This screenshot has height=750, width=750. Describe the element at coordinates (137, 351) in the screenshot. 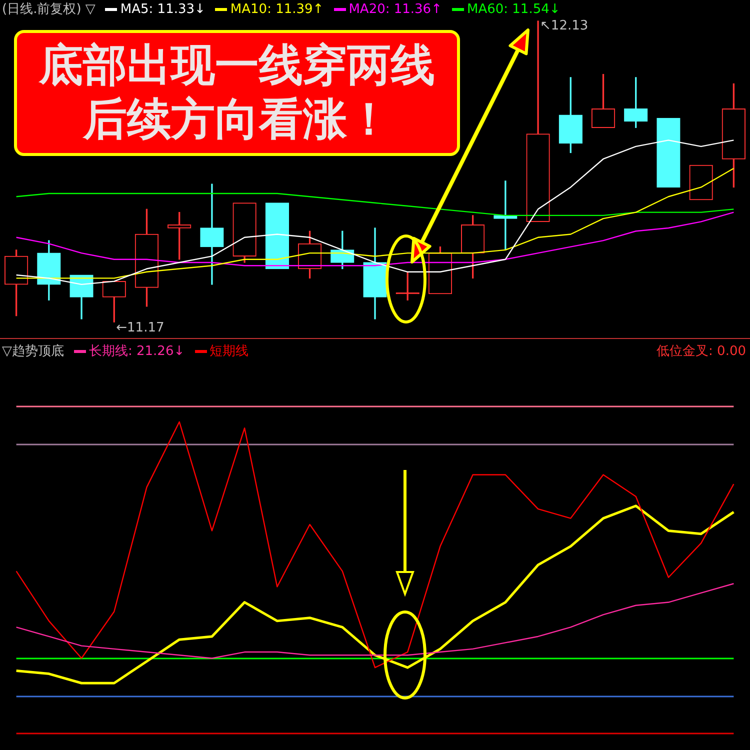

I see `legend-label: 长期线: 21.26↓` at that location.